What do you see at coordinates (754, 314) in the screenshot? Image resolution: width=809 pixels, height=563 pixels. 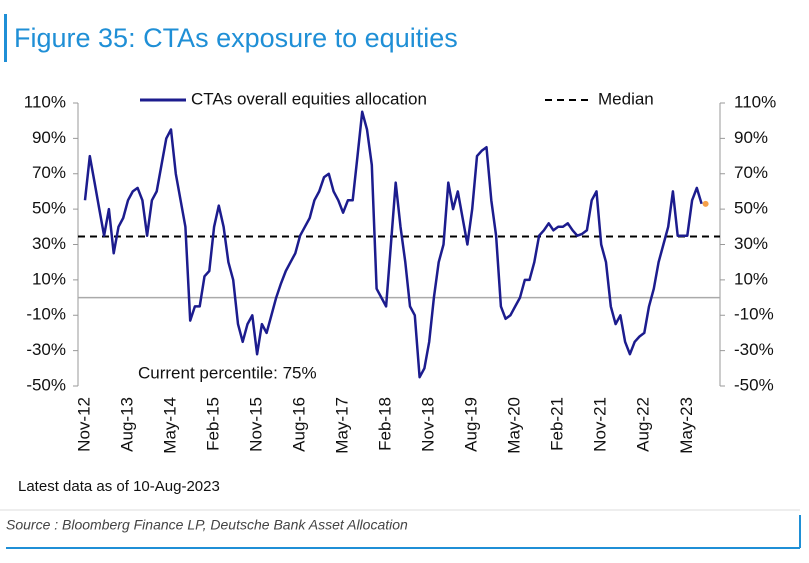 I see `y2-tick-label: -10%` at bounding box center [754, 314].